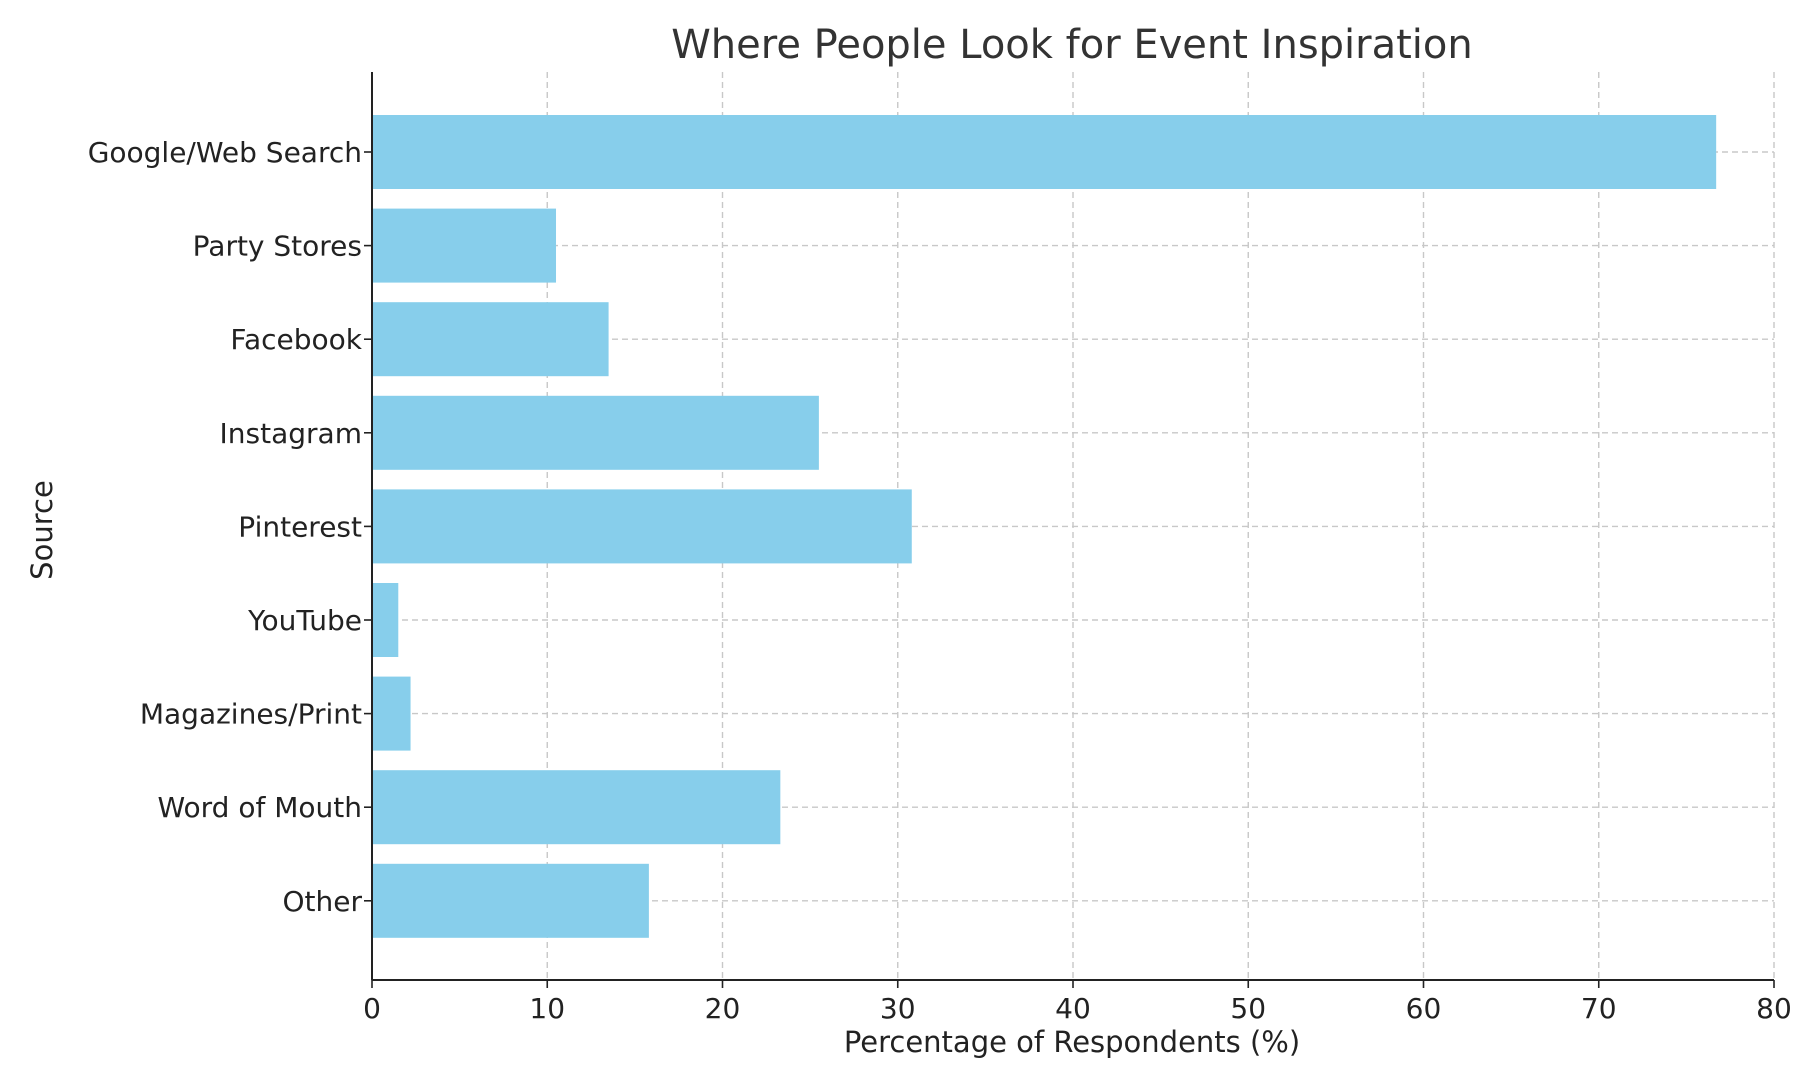  I want to click on x-tick-label: 70, so click(1599, 1008).